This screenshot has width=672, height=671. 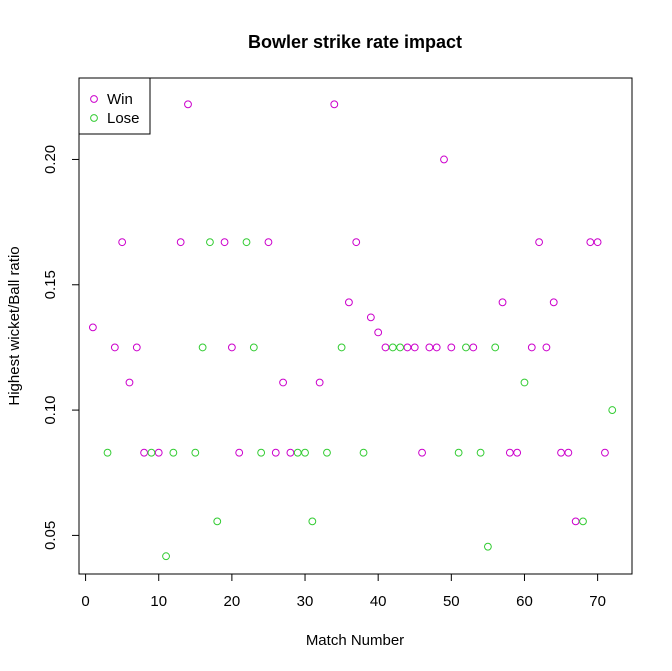 What do you see at coordinates (85, 601) in the screenshot?
I see `x-tick-label: 0` at bounding box center [85, 601].